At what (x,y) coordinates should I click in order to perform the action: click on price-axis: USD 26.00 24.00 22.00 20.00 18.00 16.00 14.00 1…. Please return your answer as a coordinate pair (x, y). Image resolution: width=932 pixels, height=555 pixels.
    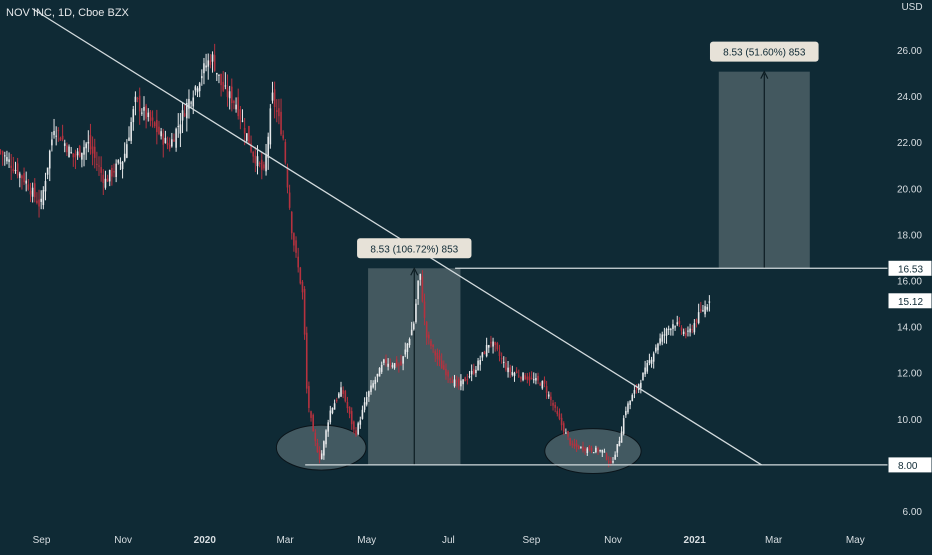
    Looking at the image, I should click on (910, 260).